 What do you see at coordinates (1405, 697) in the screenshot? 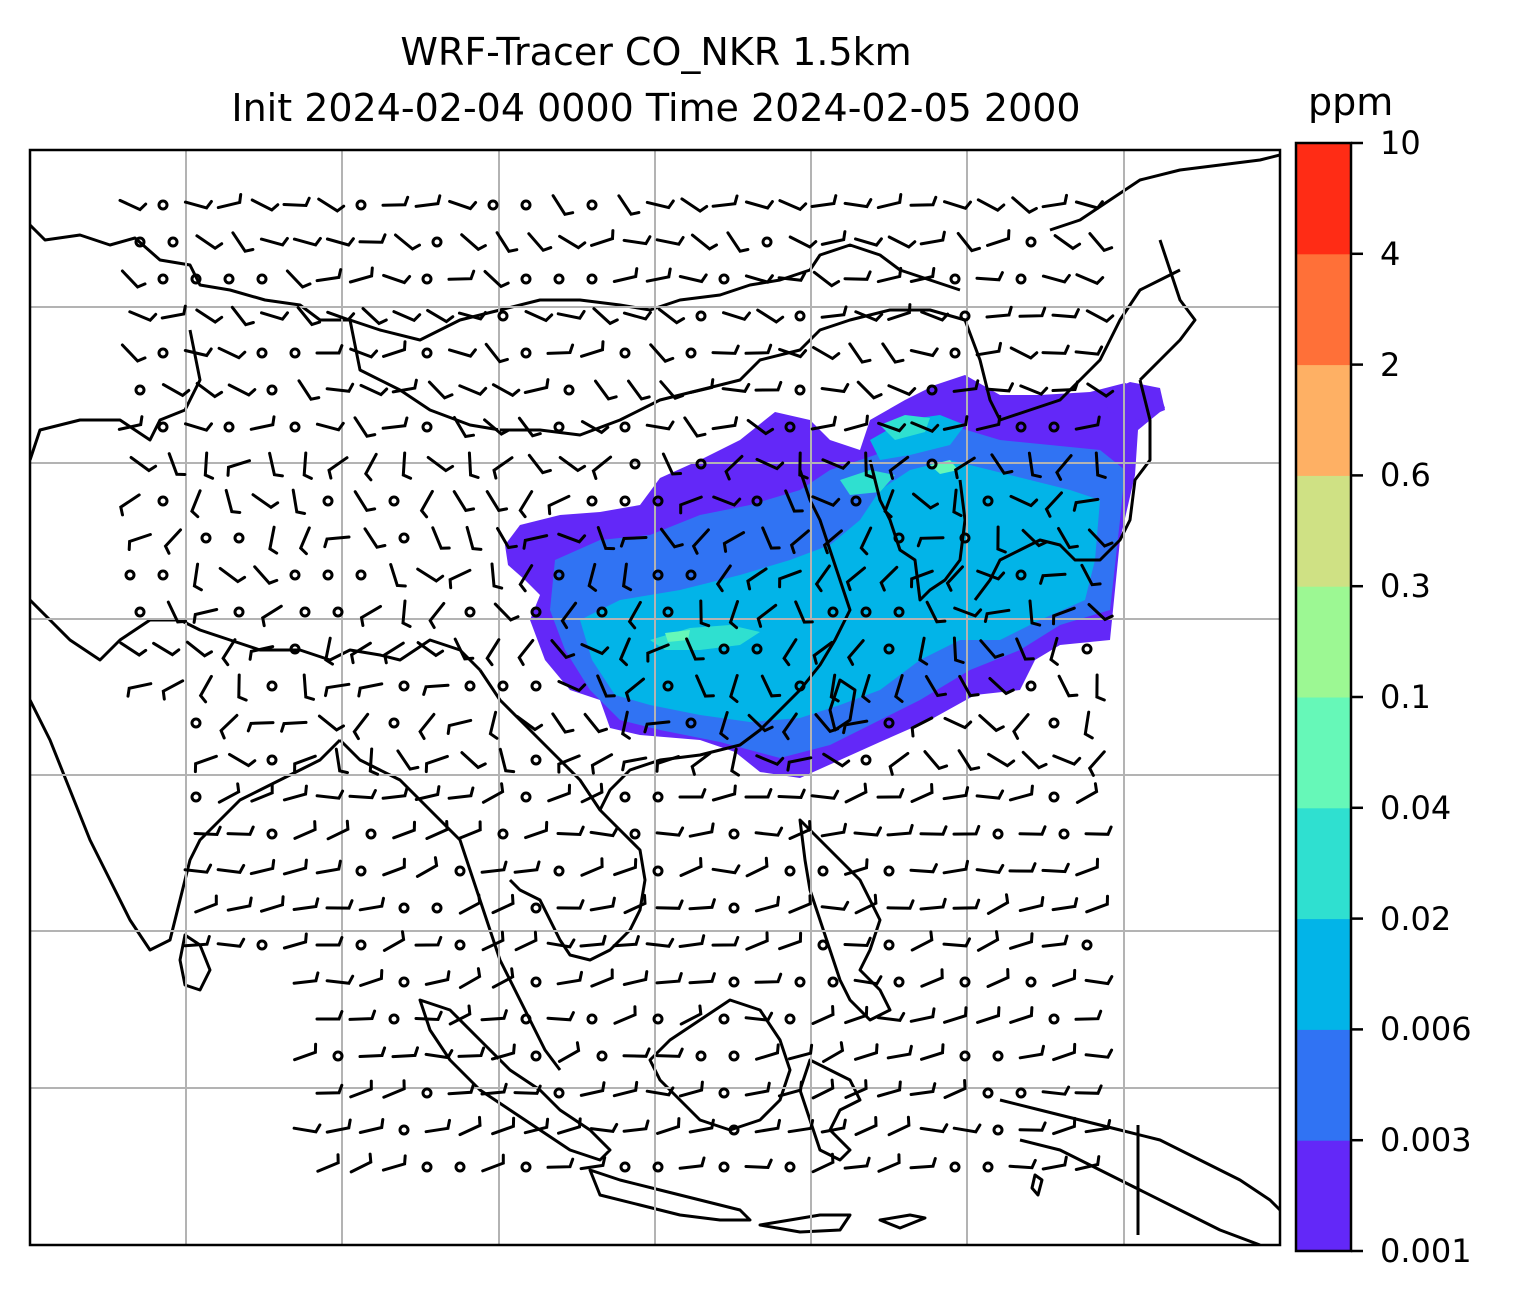
I see `colorbar-tick-label: 0.1` at bounding box center [1405, 697].